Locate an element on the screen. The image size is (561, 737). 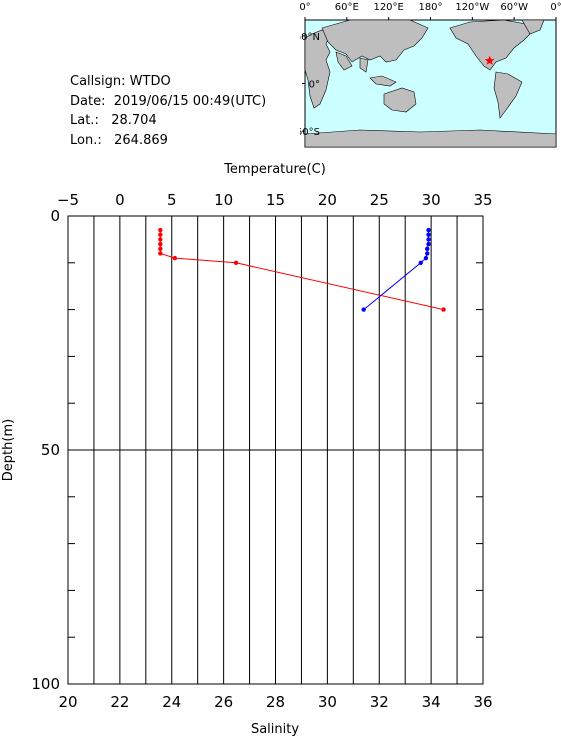
salinity-profile-line is located at coordinates (396, 270).